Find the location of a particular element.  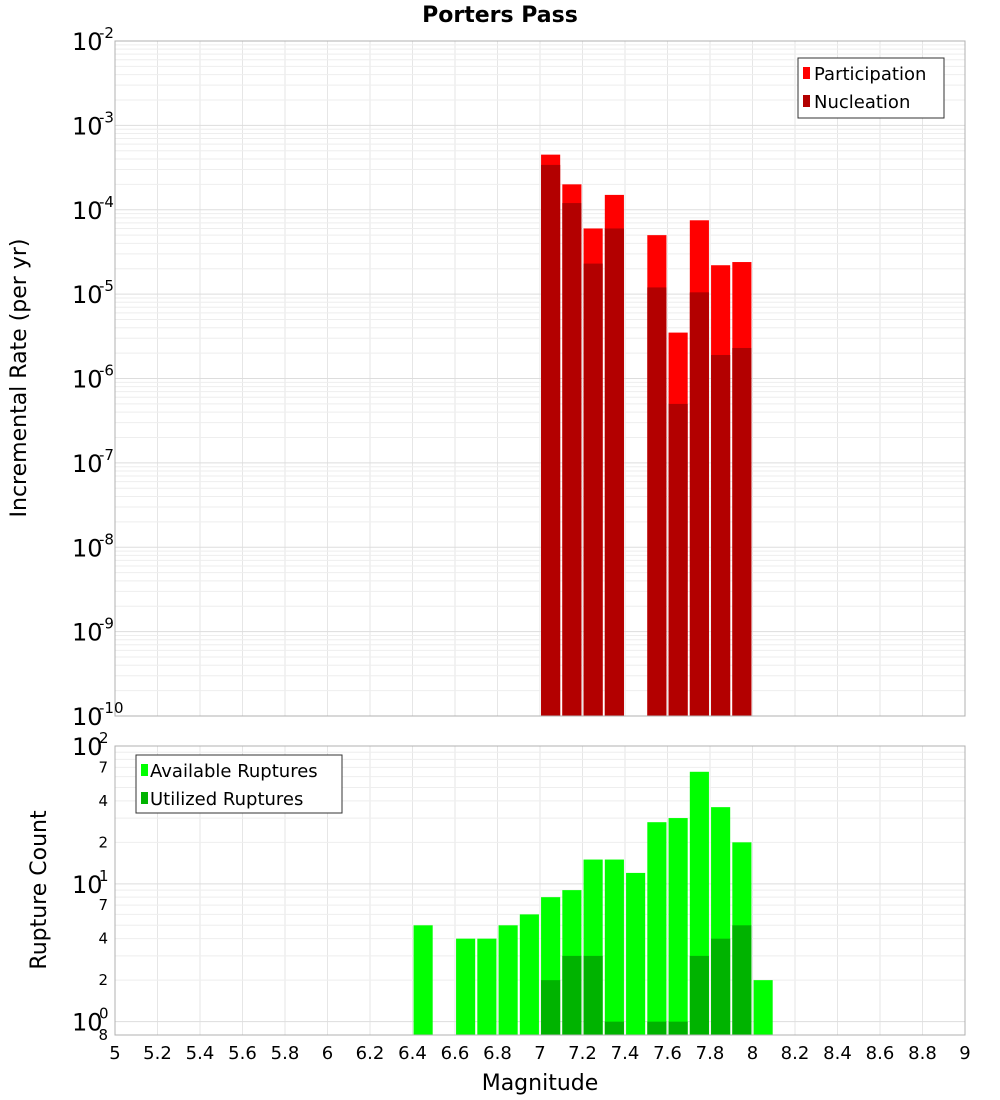

x-tick-label: 7.4 is located at coordinates (625, 1053).